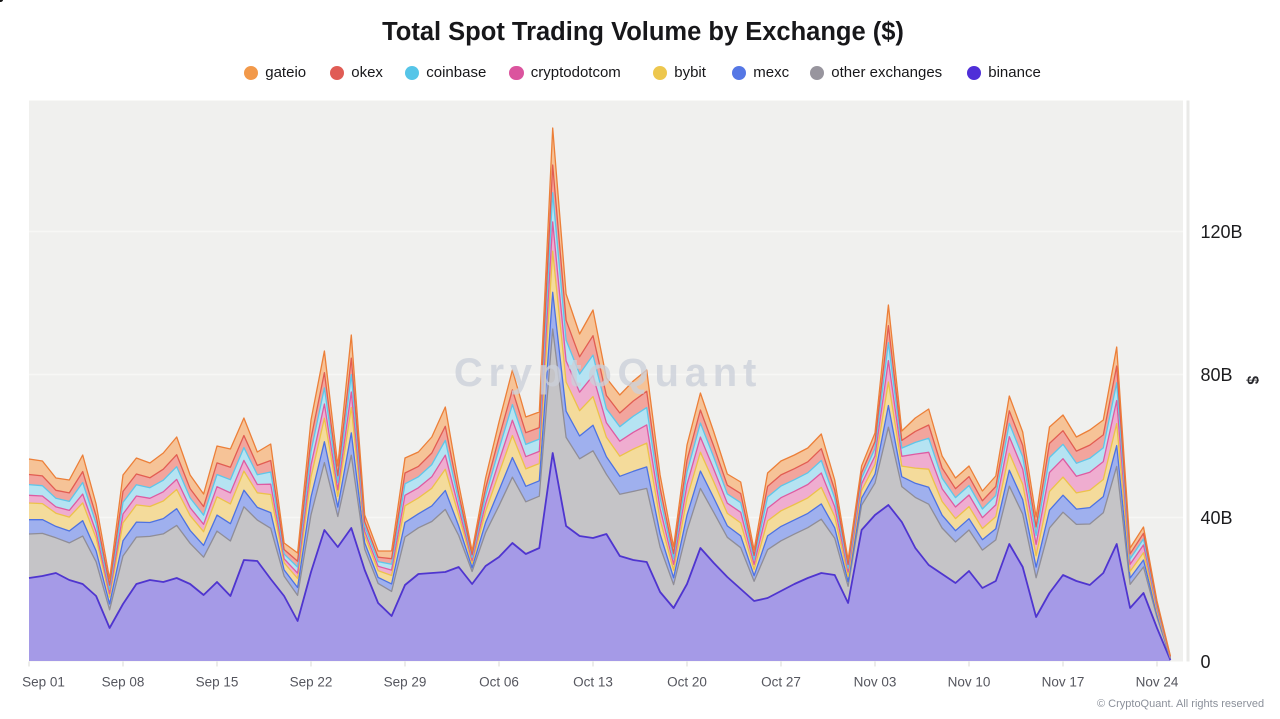 The height and width of the screenshot is (719, 1280). What do you see at coordinates (123, 682) in the screenshot?
I see `svg-text: Sep 08` at bounding box center [123, 682].